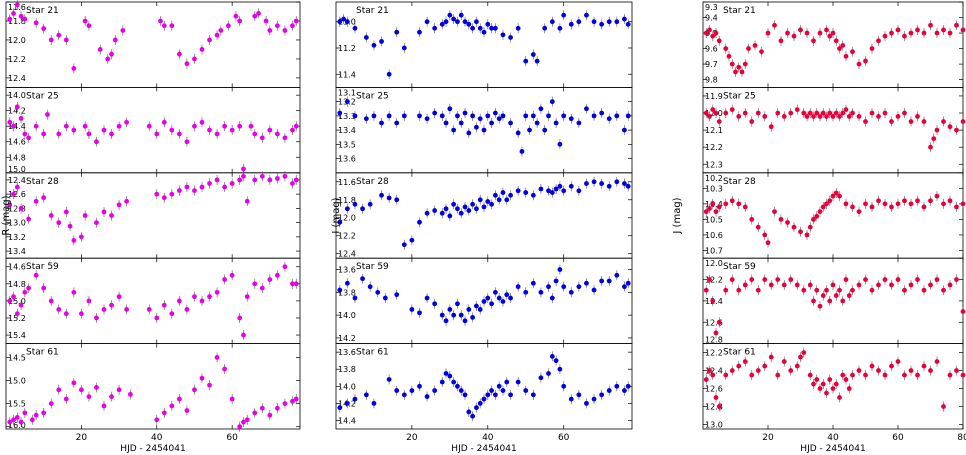 Image resolution: width=966 pixels, height=455 pixels. Describe the element at coordinates (42, 182) in the screenshot. I see `panel-title: Star 28` at that location.